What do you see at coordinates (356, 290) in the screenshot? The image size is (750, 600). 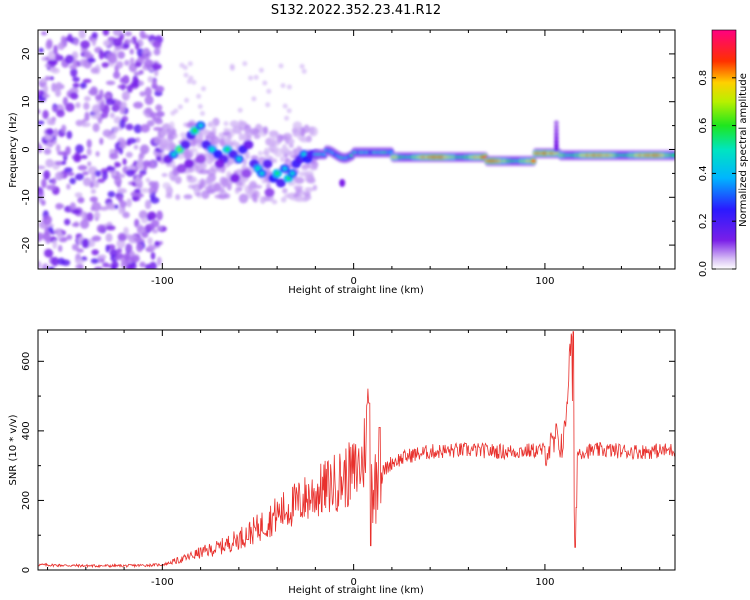 I see `spectrogram-xlabel: Height of straight line (km)` at bounding box center [356, 290].